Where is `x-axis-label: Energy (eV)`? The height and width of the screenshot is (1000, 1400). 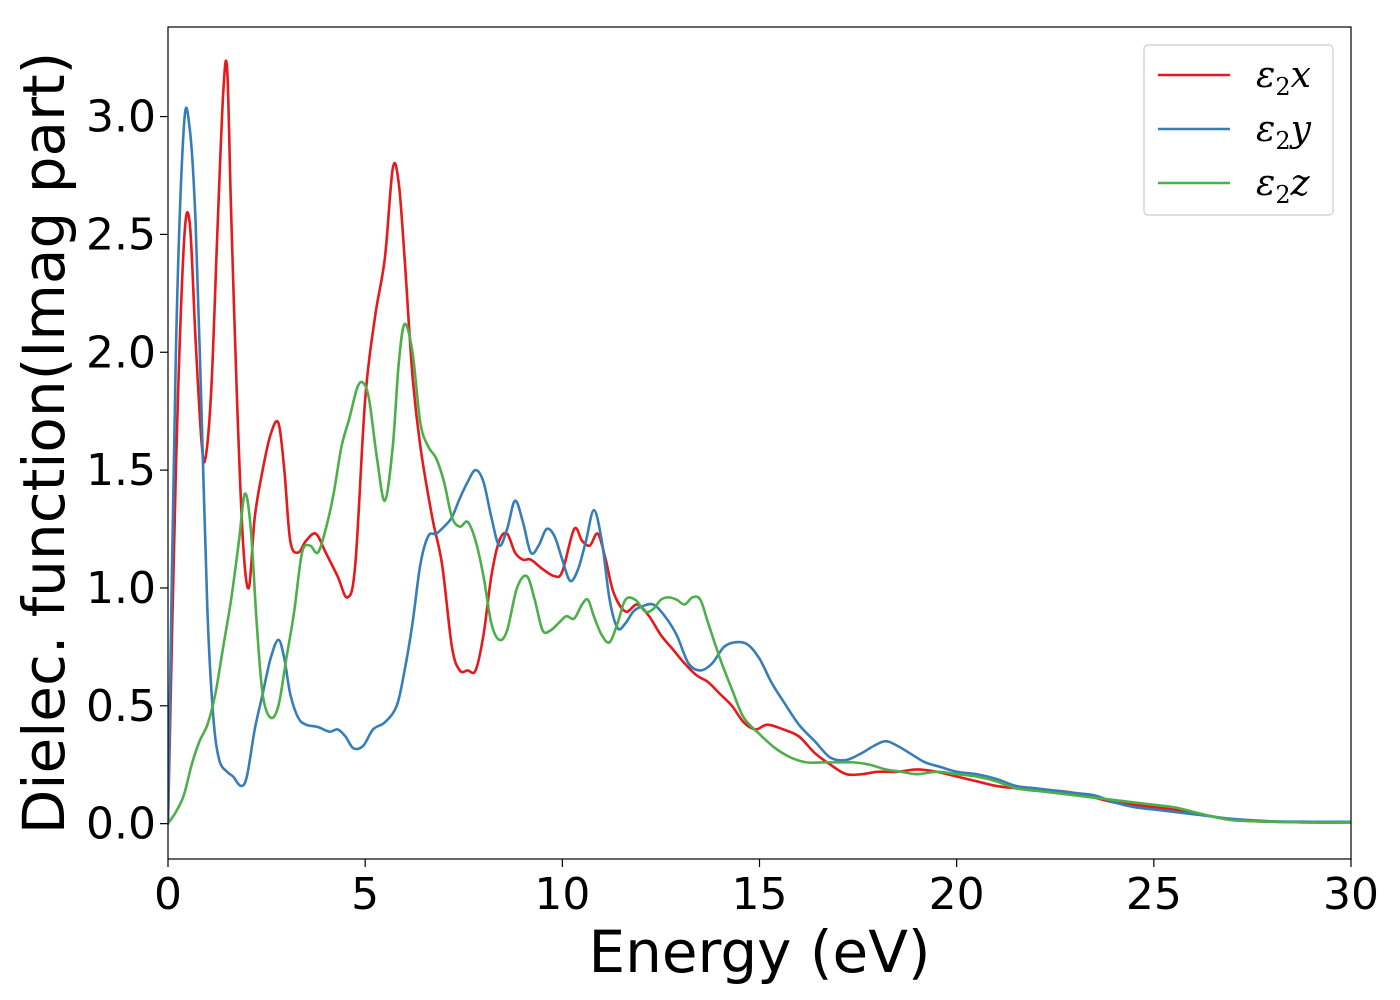
x-axis-label: Energy (eV) is located at coordinates (759, 952).